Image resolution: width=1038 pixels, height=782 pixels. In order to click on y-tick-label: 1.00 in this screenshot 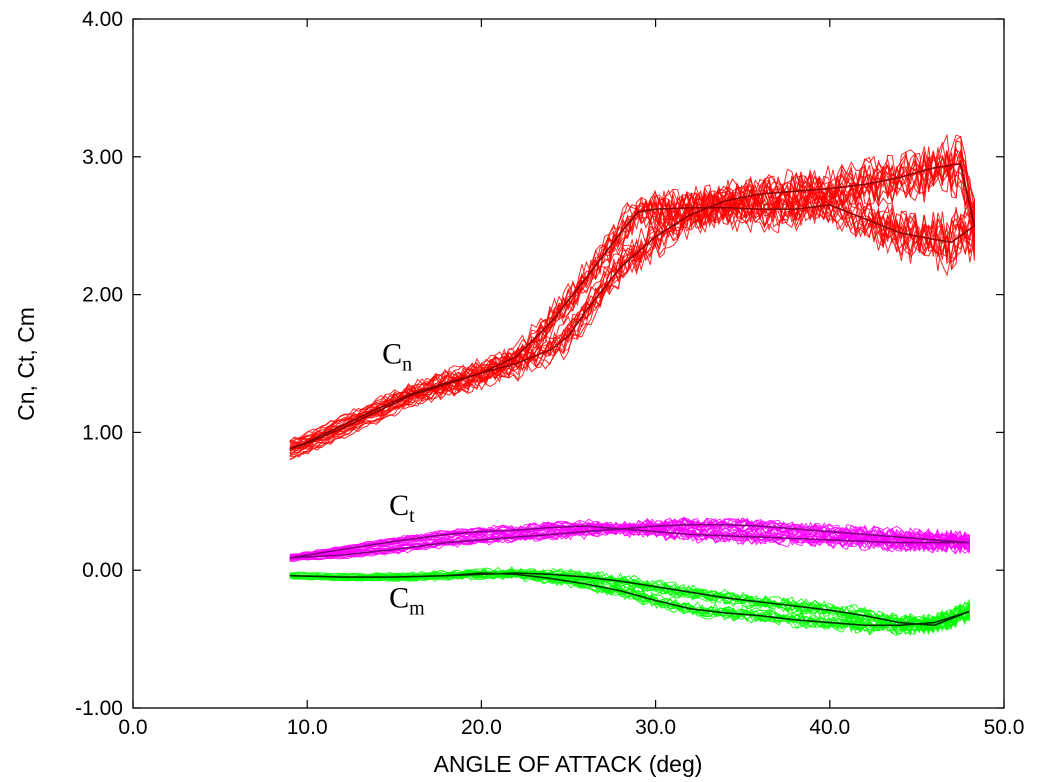, I will do `click(102, 432)`.